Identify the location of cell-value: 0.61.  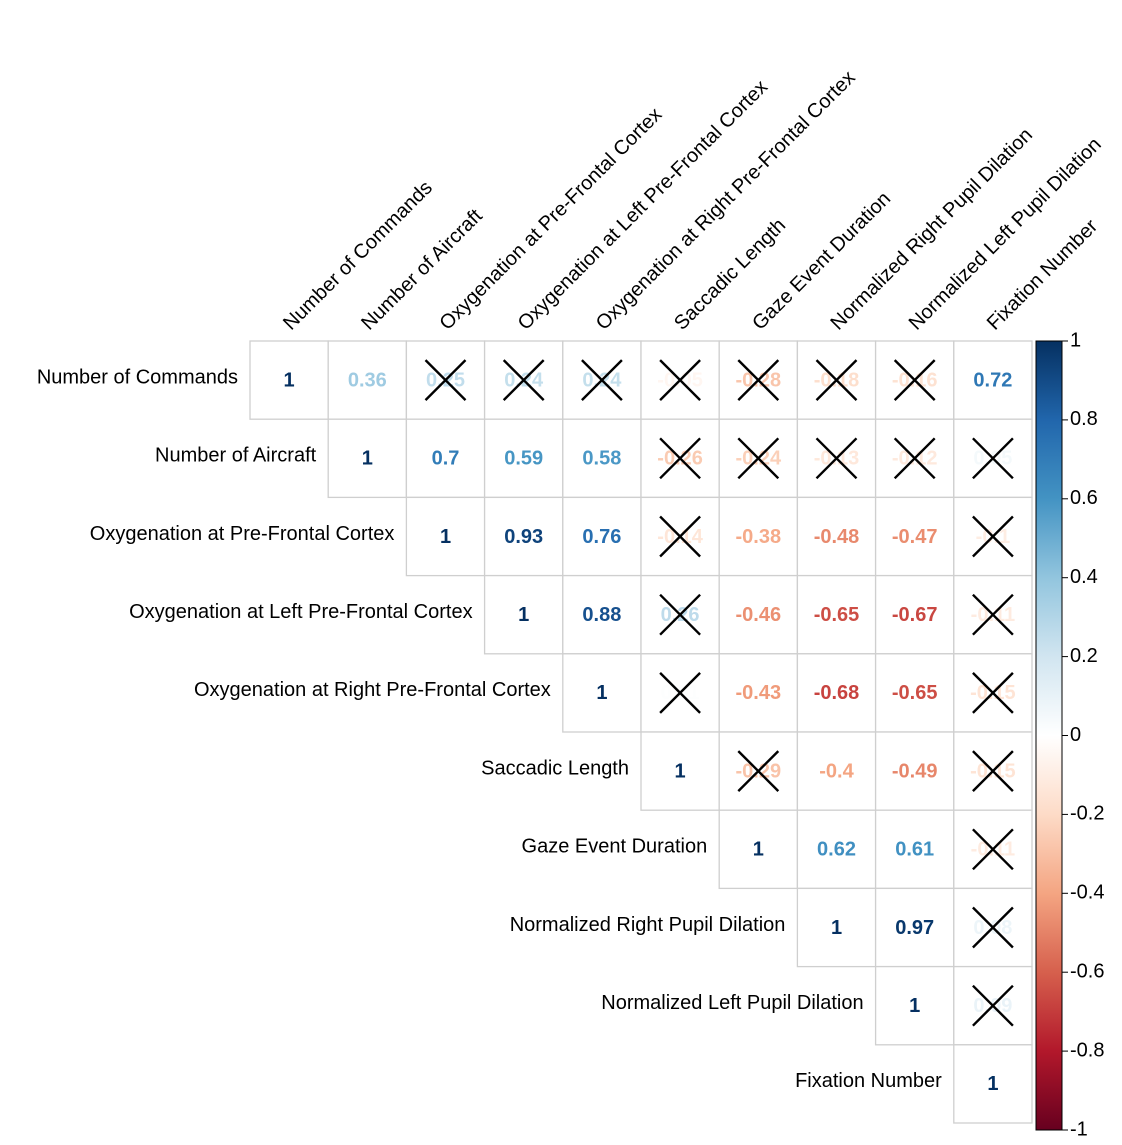
(914, 850).